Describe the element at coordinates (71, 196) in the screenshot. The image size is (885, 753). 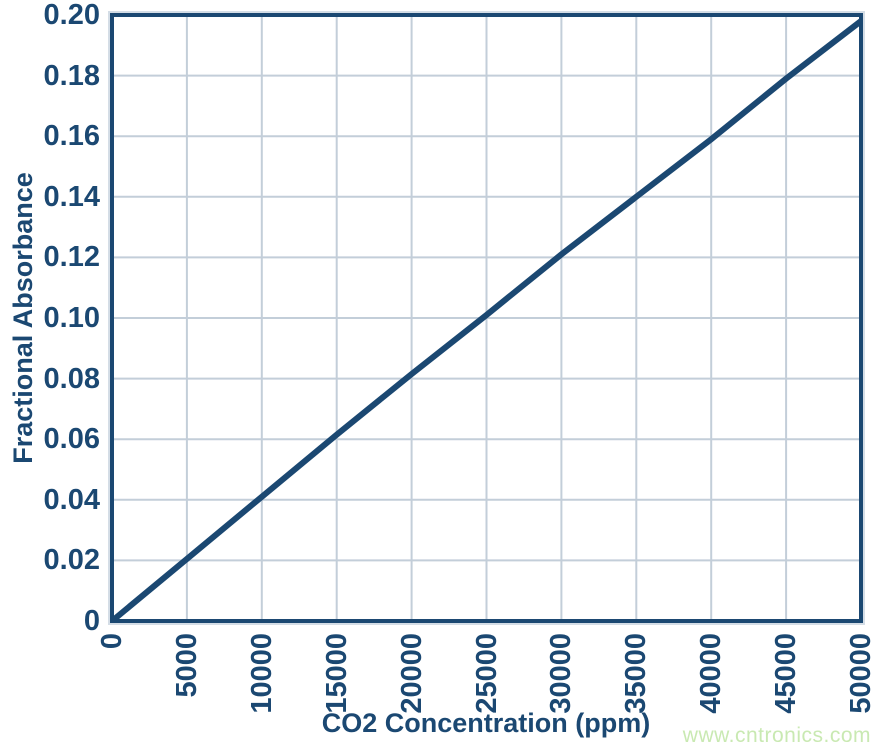
I see `y-tick-label: 0.14` at that location.